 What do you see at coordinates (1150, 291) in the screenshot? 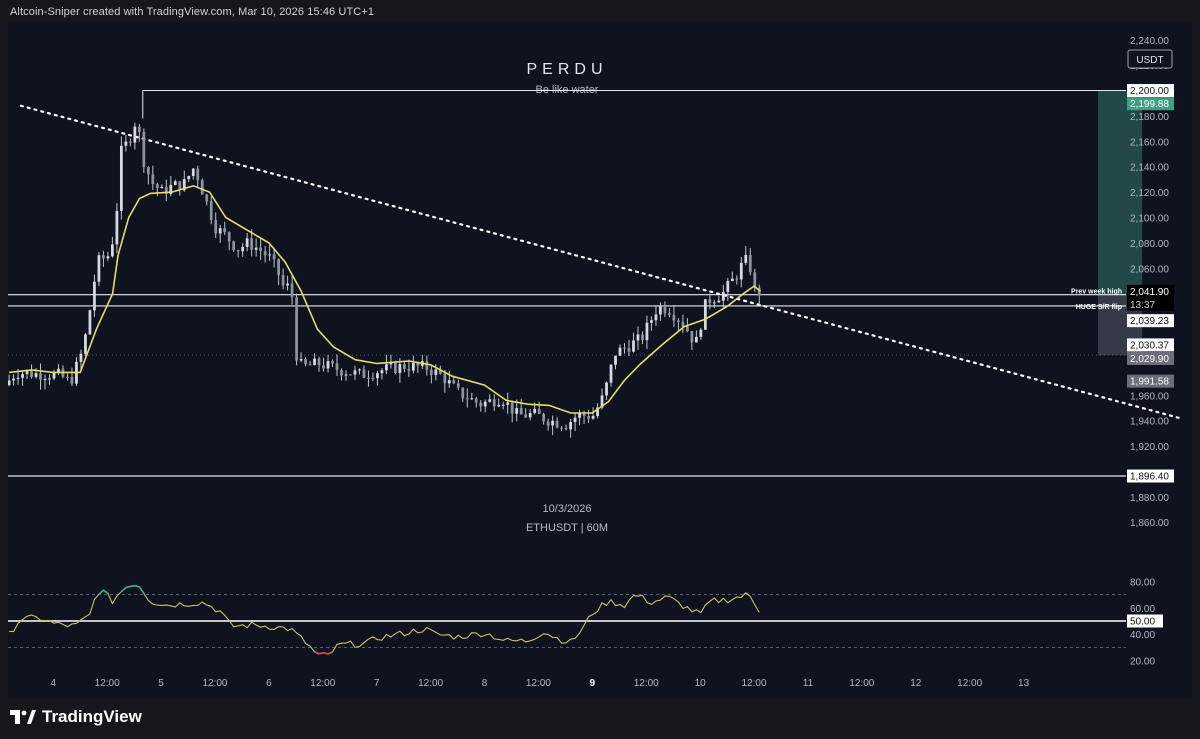
I see `price-label-box` at bounding box center [1150, 291].